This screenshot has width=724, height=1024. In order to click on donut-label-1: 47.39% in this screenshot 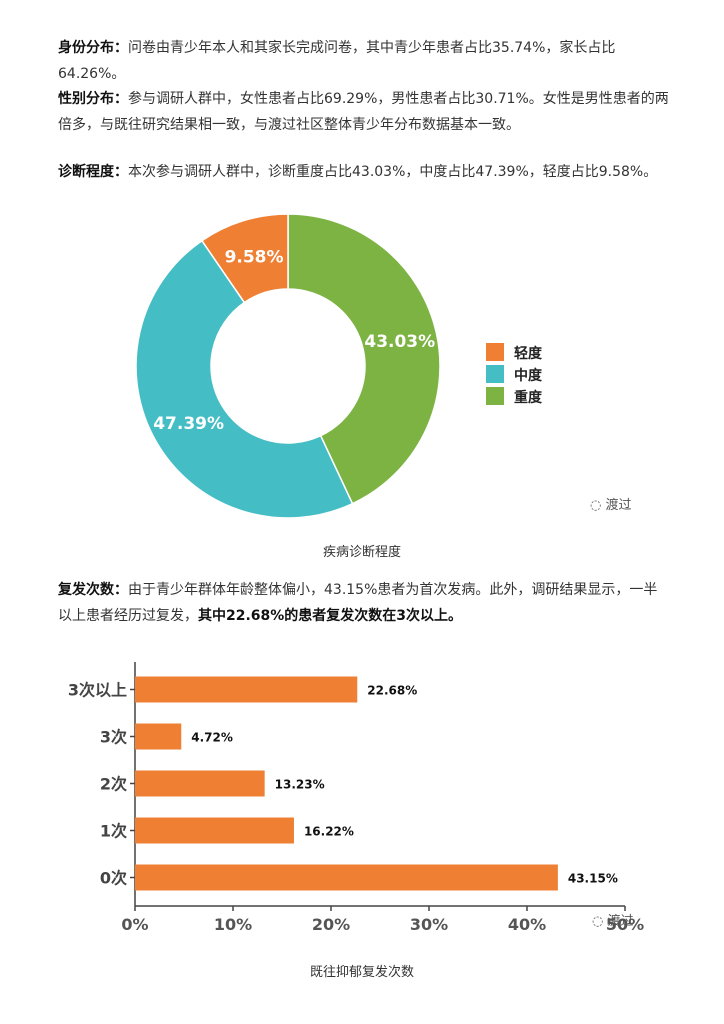, I will do `click(188, 424)`.